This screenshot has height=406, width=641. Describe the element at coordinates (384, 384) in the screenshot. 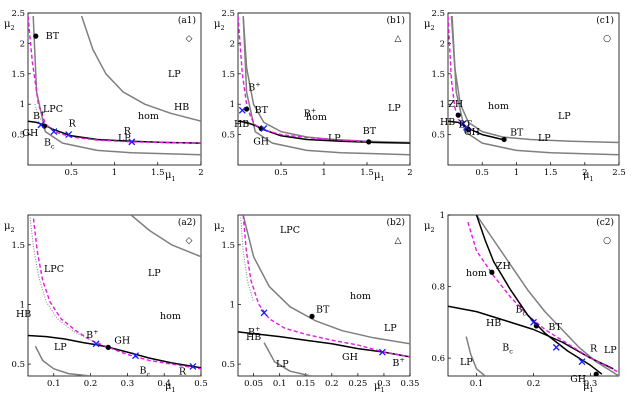

I see `x-tick-label: 0.3` at that location.